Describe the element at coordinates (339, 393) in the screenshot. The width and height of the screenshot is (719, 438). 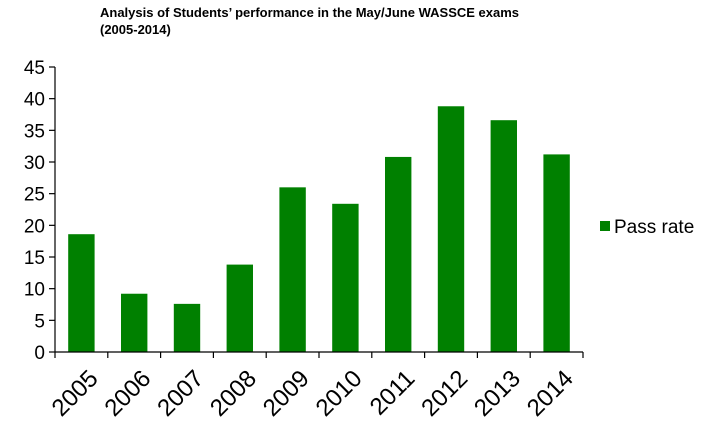
I see `x-tick-label: 2010` at that location.